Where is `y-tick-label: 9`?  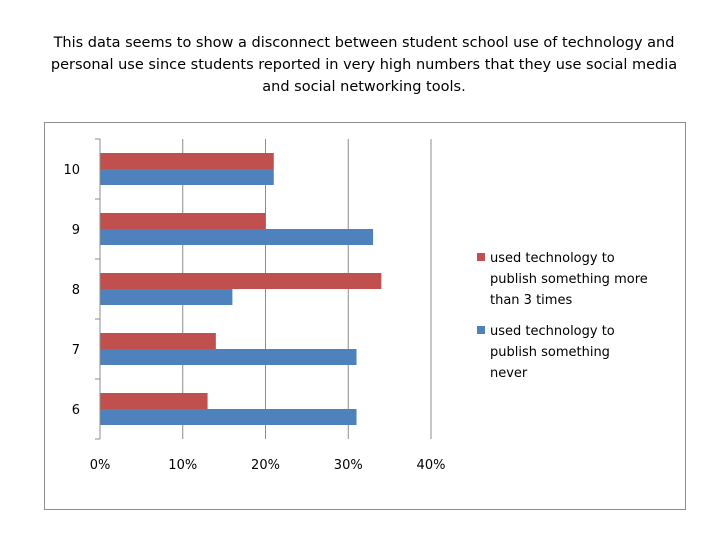 y-tick-label: 9 is located at coordinates (76, 230).